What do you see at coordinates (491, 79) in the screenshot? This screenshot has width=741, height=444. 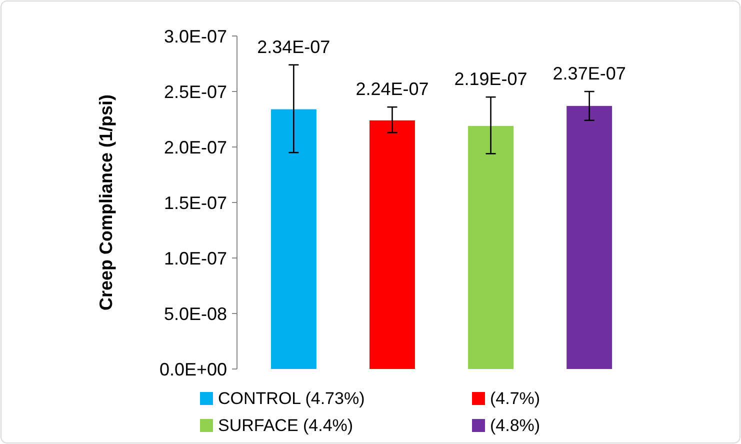 I see `data-label: 2.19E-07` at bounding box center [491, 79].